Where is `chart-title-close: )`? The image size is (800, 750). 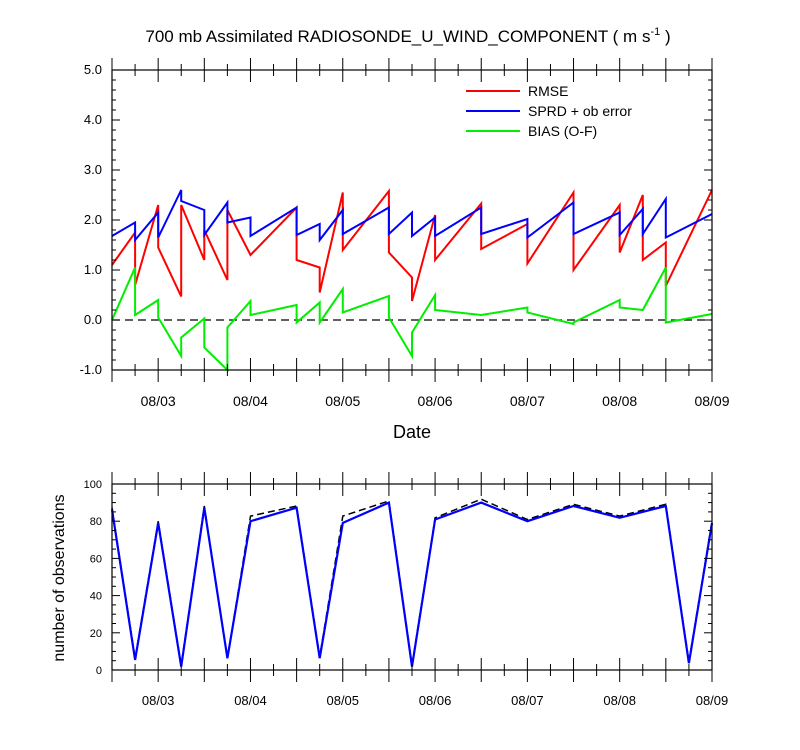
chart-title-close: ) is located at coordinates (665, 36).